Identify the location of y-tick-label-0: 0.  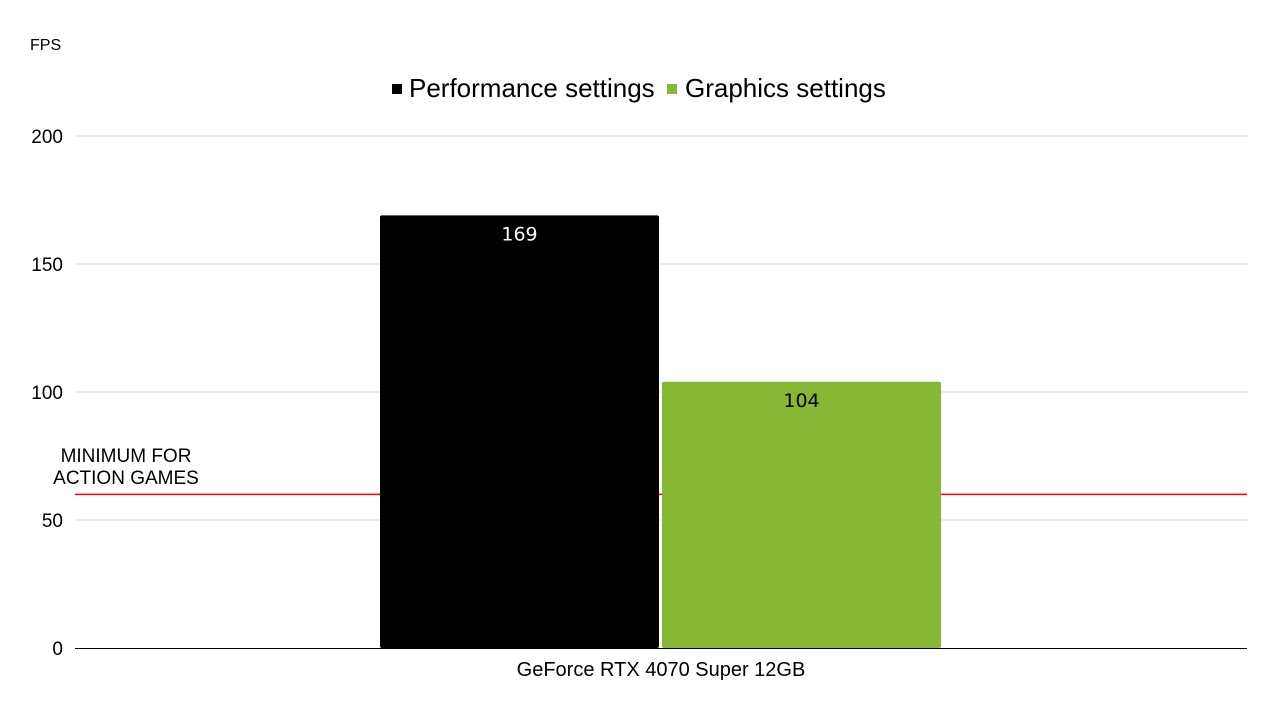
(57, 649).